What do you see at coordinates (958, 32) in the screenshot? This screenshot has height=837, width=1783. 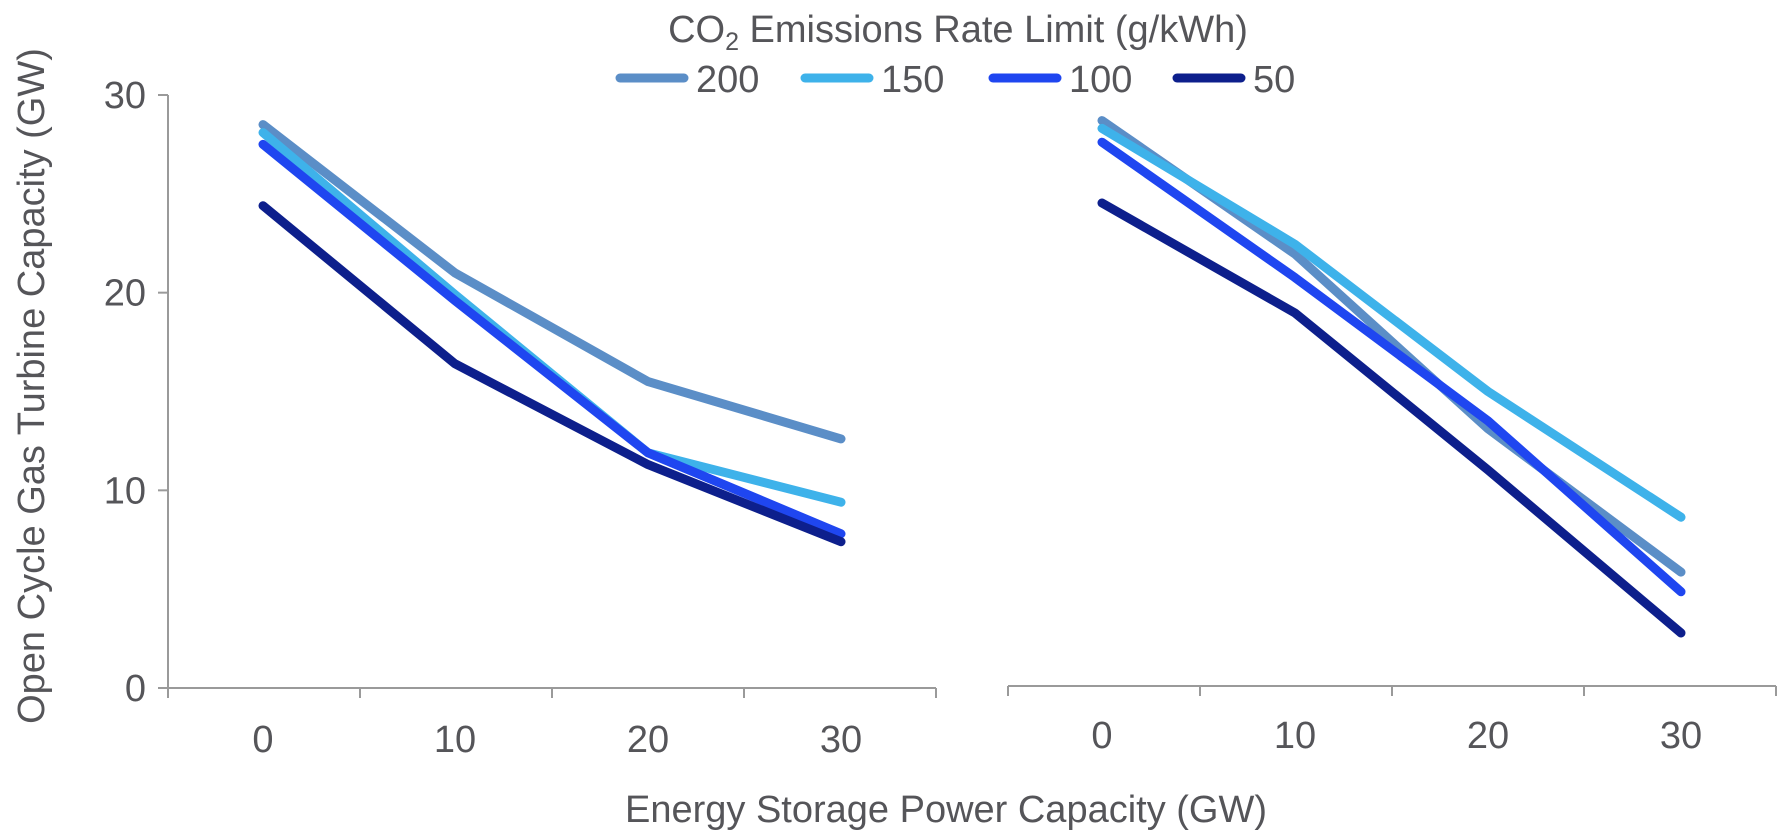 I see `legend-title: CO2 Emissions Rate Limit (g/kWh)` at bounding box center [958, 32].